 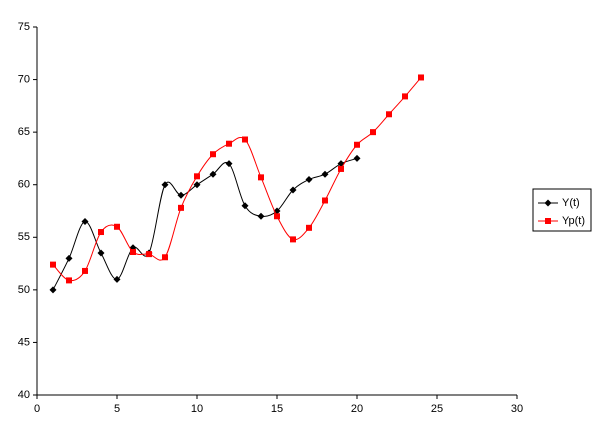 What do you see at coordinates (197, 409) in the screenshot?
I see `x-tick-label: 10` at bounding box center [197, 409].